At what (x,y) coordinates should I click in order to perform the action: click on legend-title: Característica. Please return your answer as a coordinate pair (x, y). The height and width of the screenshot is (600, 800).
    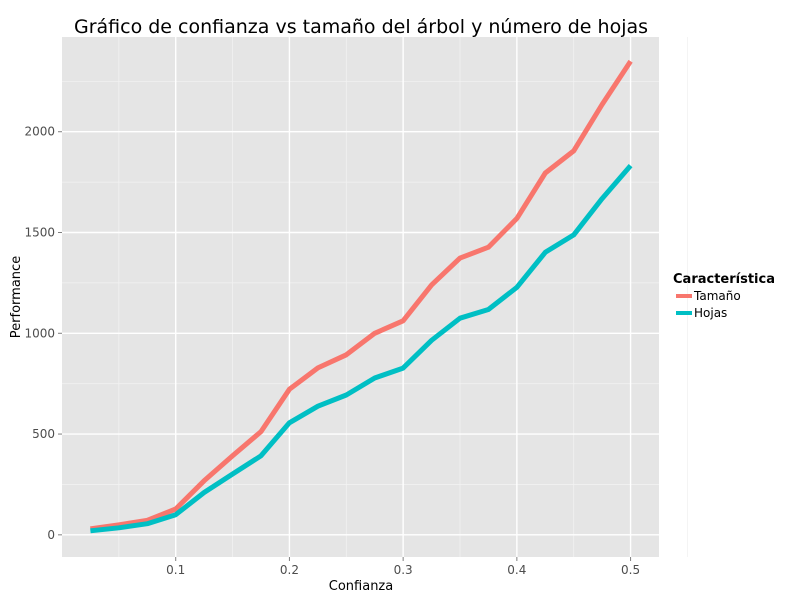
    Looking at the image, I should click on (724, 279).